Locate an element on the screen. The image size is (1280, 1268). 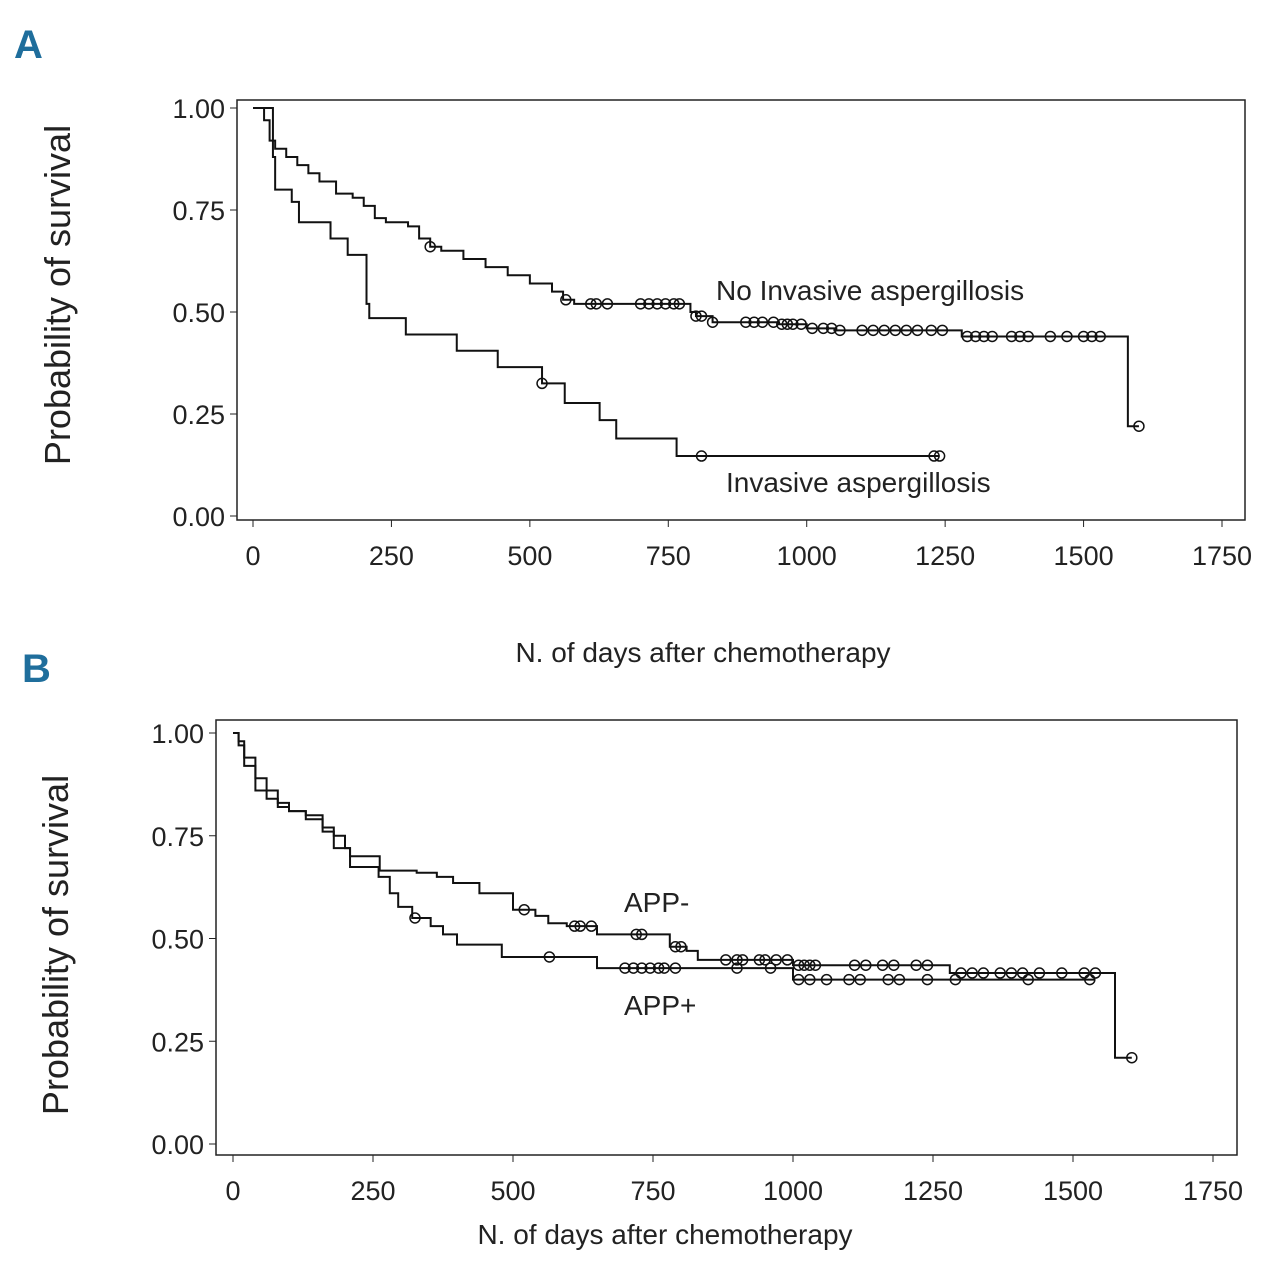
panel-label-a: A is located at coordinates (28, 45).